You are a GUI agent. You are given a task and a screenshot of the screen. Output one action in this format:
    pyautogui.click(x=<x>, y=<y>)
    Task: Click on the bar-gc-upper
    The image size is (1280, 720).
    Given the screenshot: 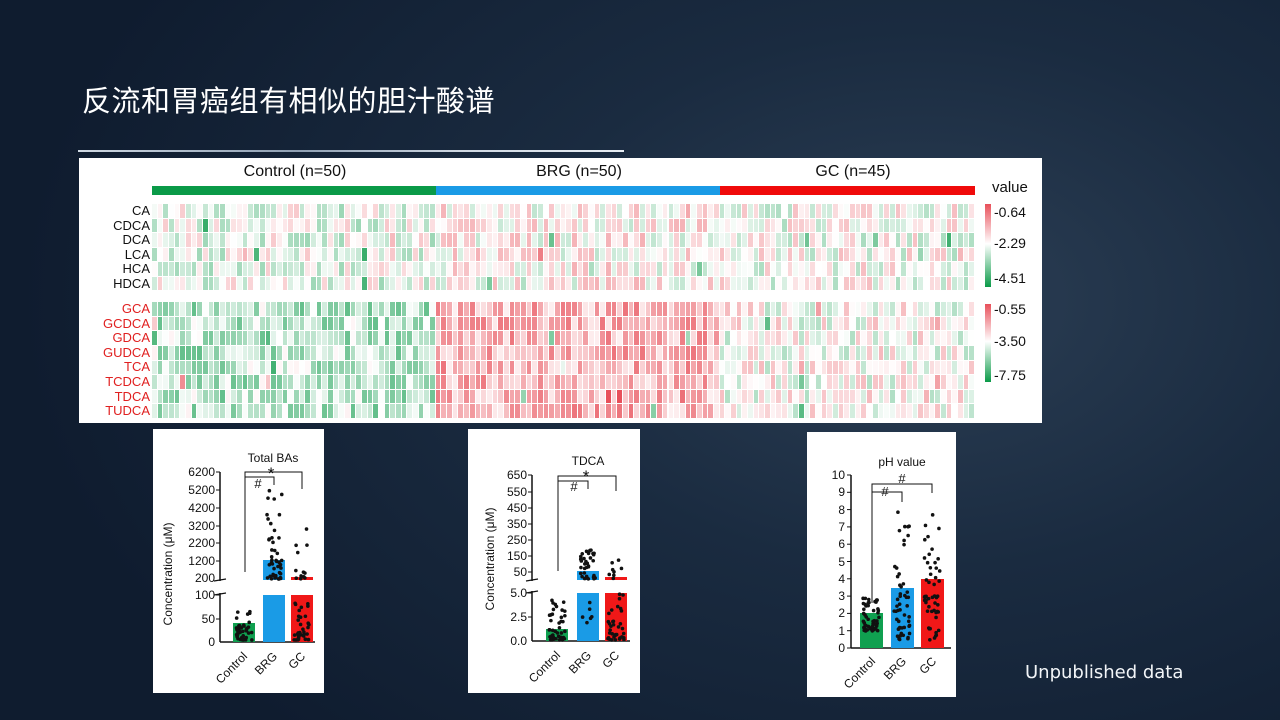 What is the action you would take?
    pyautogui.click(x=616, y=578)
    